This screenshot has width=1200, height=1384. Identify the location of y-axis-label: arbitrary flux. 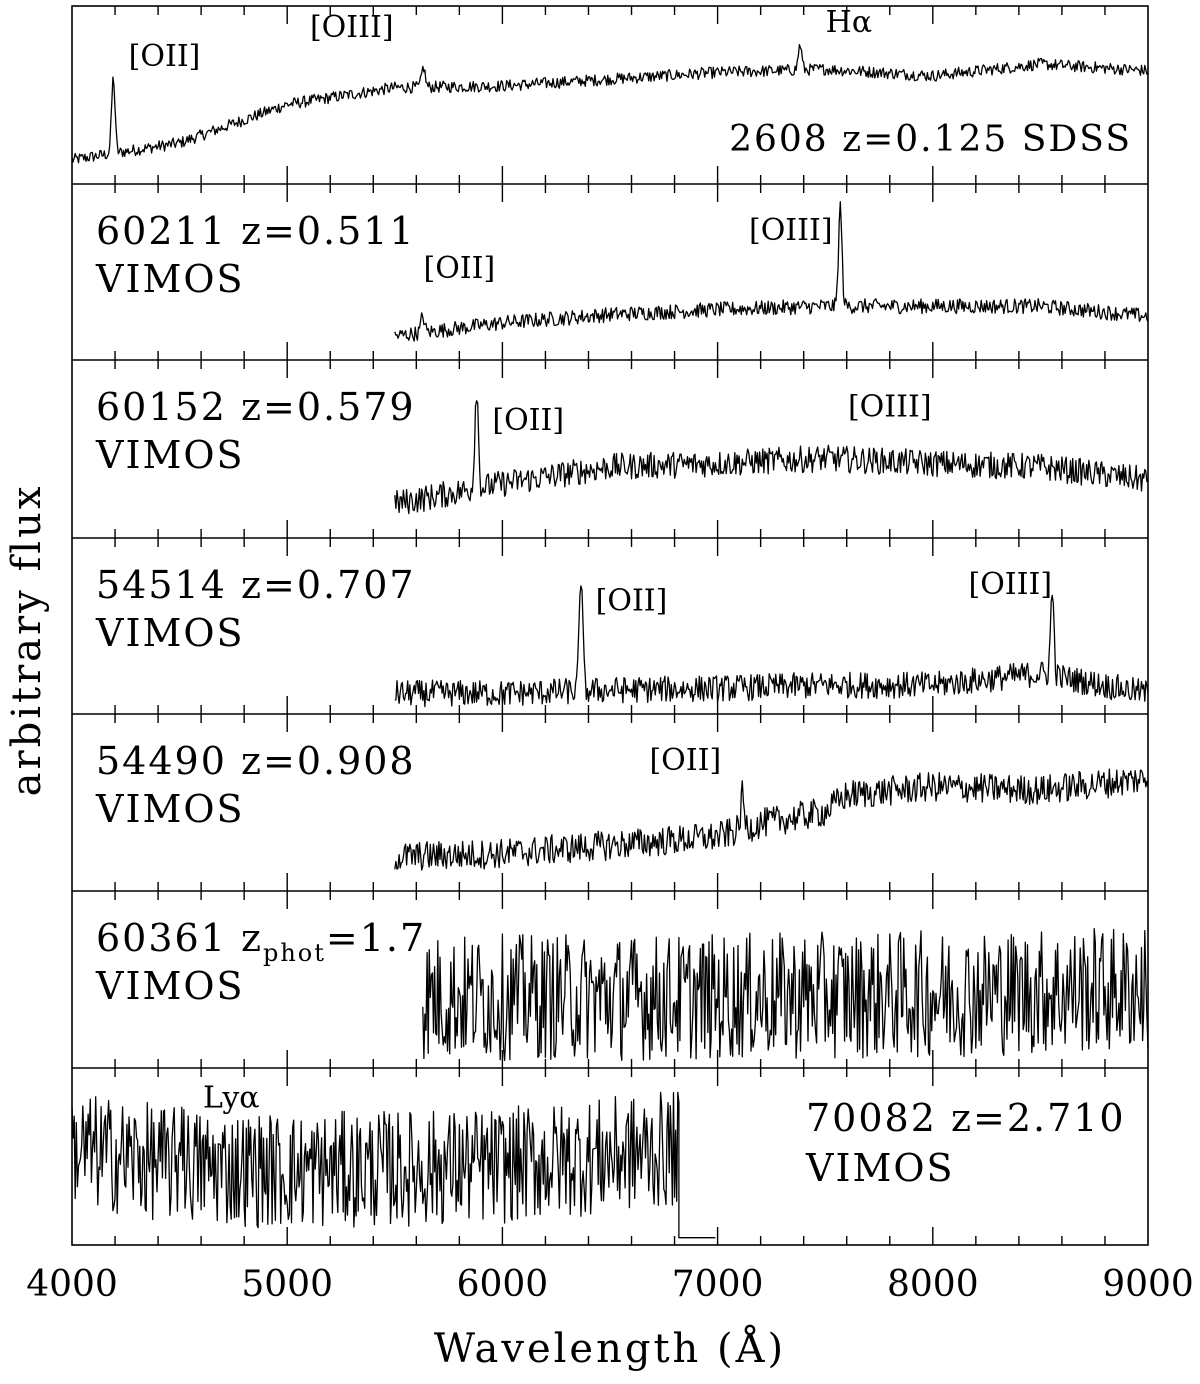
(27, 640).